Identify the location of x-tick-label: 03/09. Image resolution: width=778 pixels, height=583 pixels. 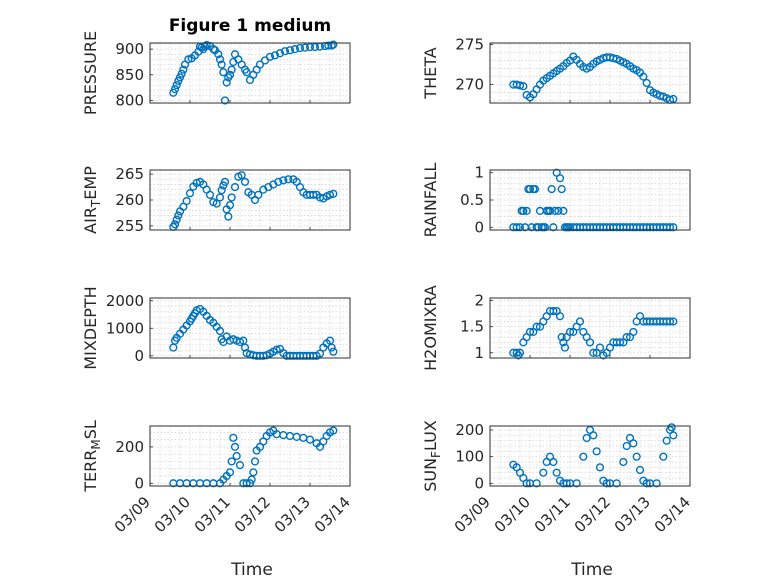
(132, 514).